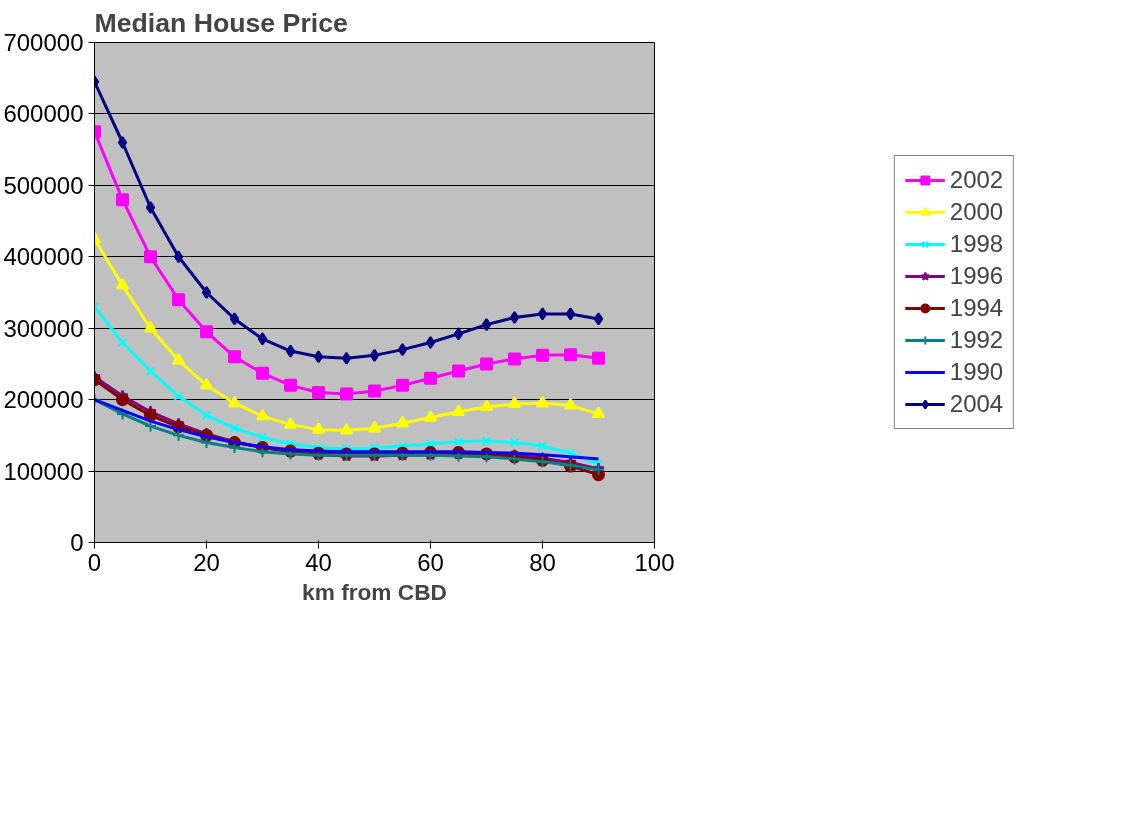  What do you see at coordinates (976, 308) in the screenshot?
I see `legend-label: 1994` at bounding box center [976, 308].